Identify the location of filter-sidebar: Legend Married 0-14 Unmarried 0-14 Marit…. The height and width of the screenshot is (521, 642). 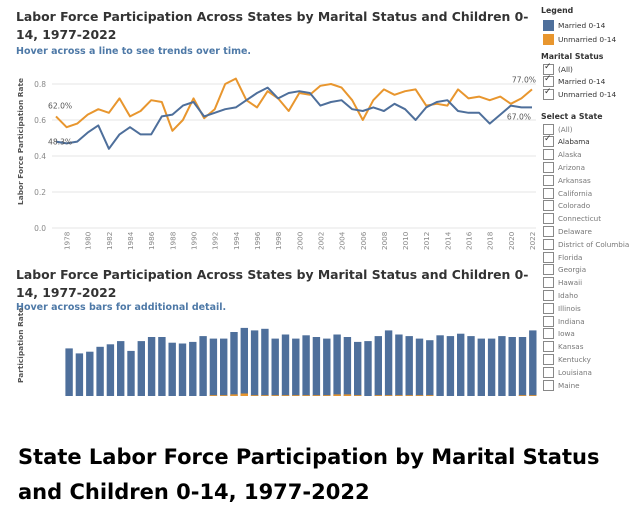
(591, 197).